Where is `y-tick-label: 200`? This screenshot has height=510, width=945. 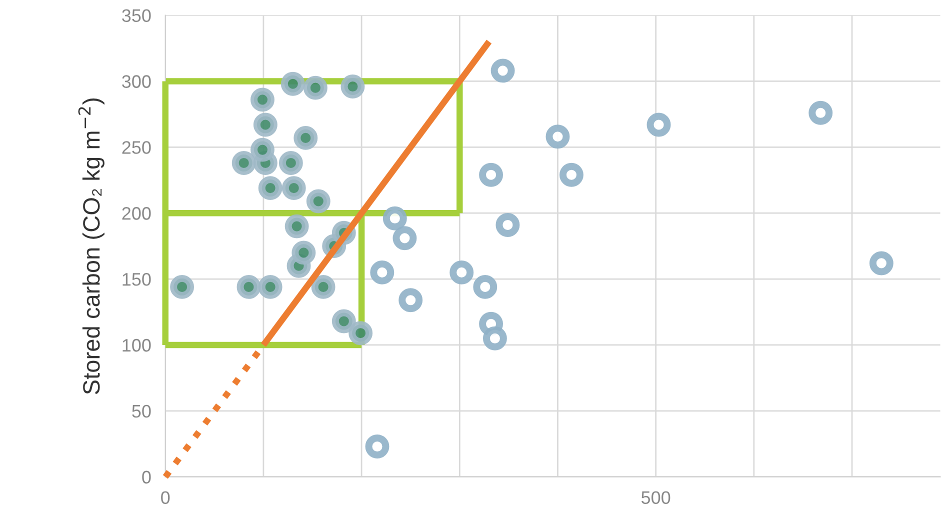
y-tick-label: 200 is located at coordinates (136, 213).